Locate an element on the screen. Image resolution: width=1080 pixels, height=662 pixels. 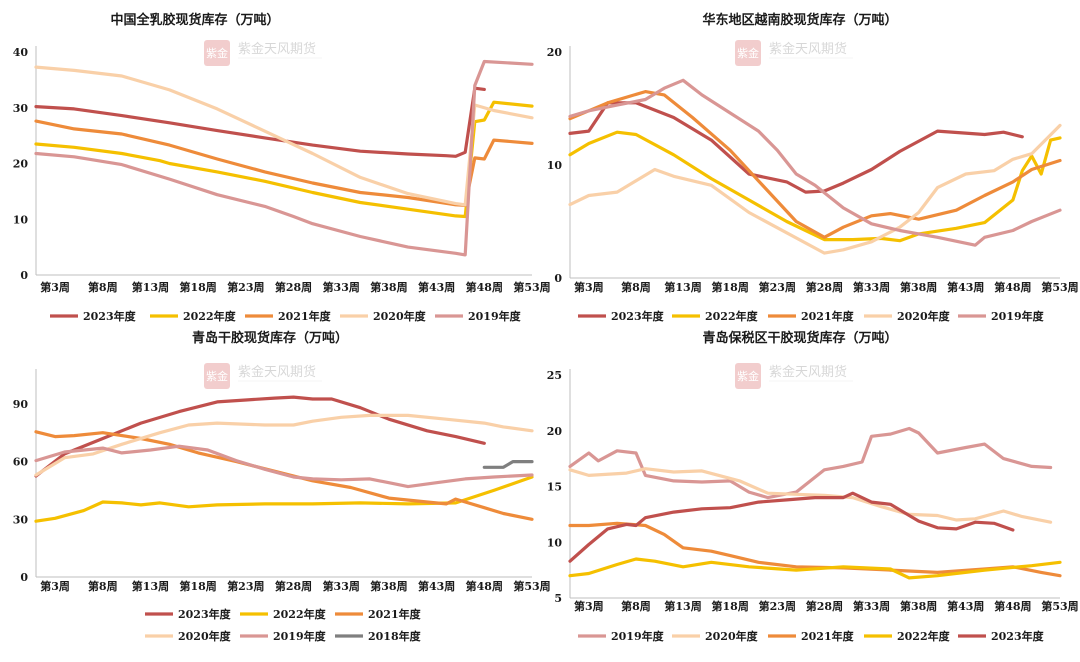
y-tick-label: 60 is located at coordinates (21, 462).